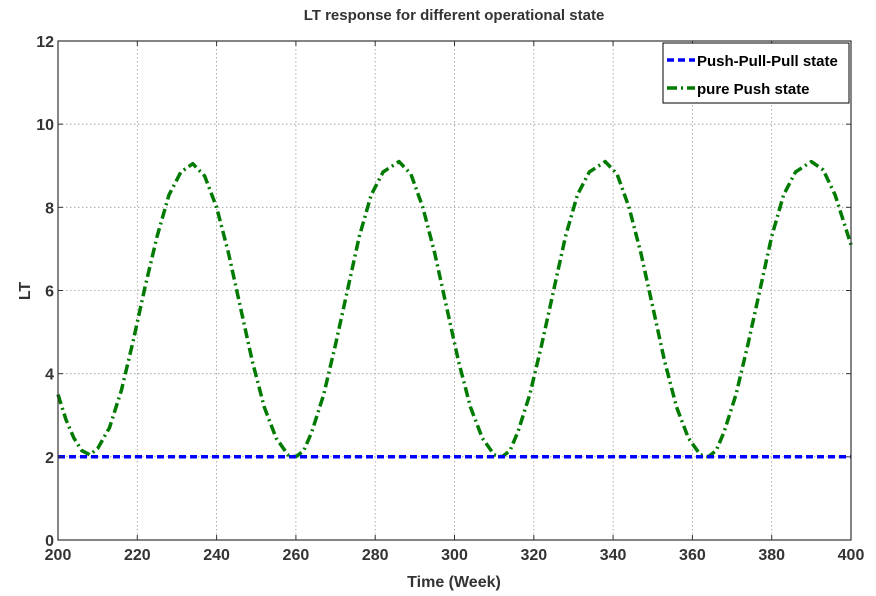 This screenshot has width=876, height=596. Describe the element at coordinates (45, 42) in the screenshot. I see `y-tick-label: 12` at that location.